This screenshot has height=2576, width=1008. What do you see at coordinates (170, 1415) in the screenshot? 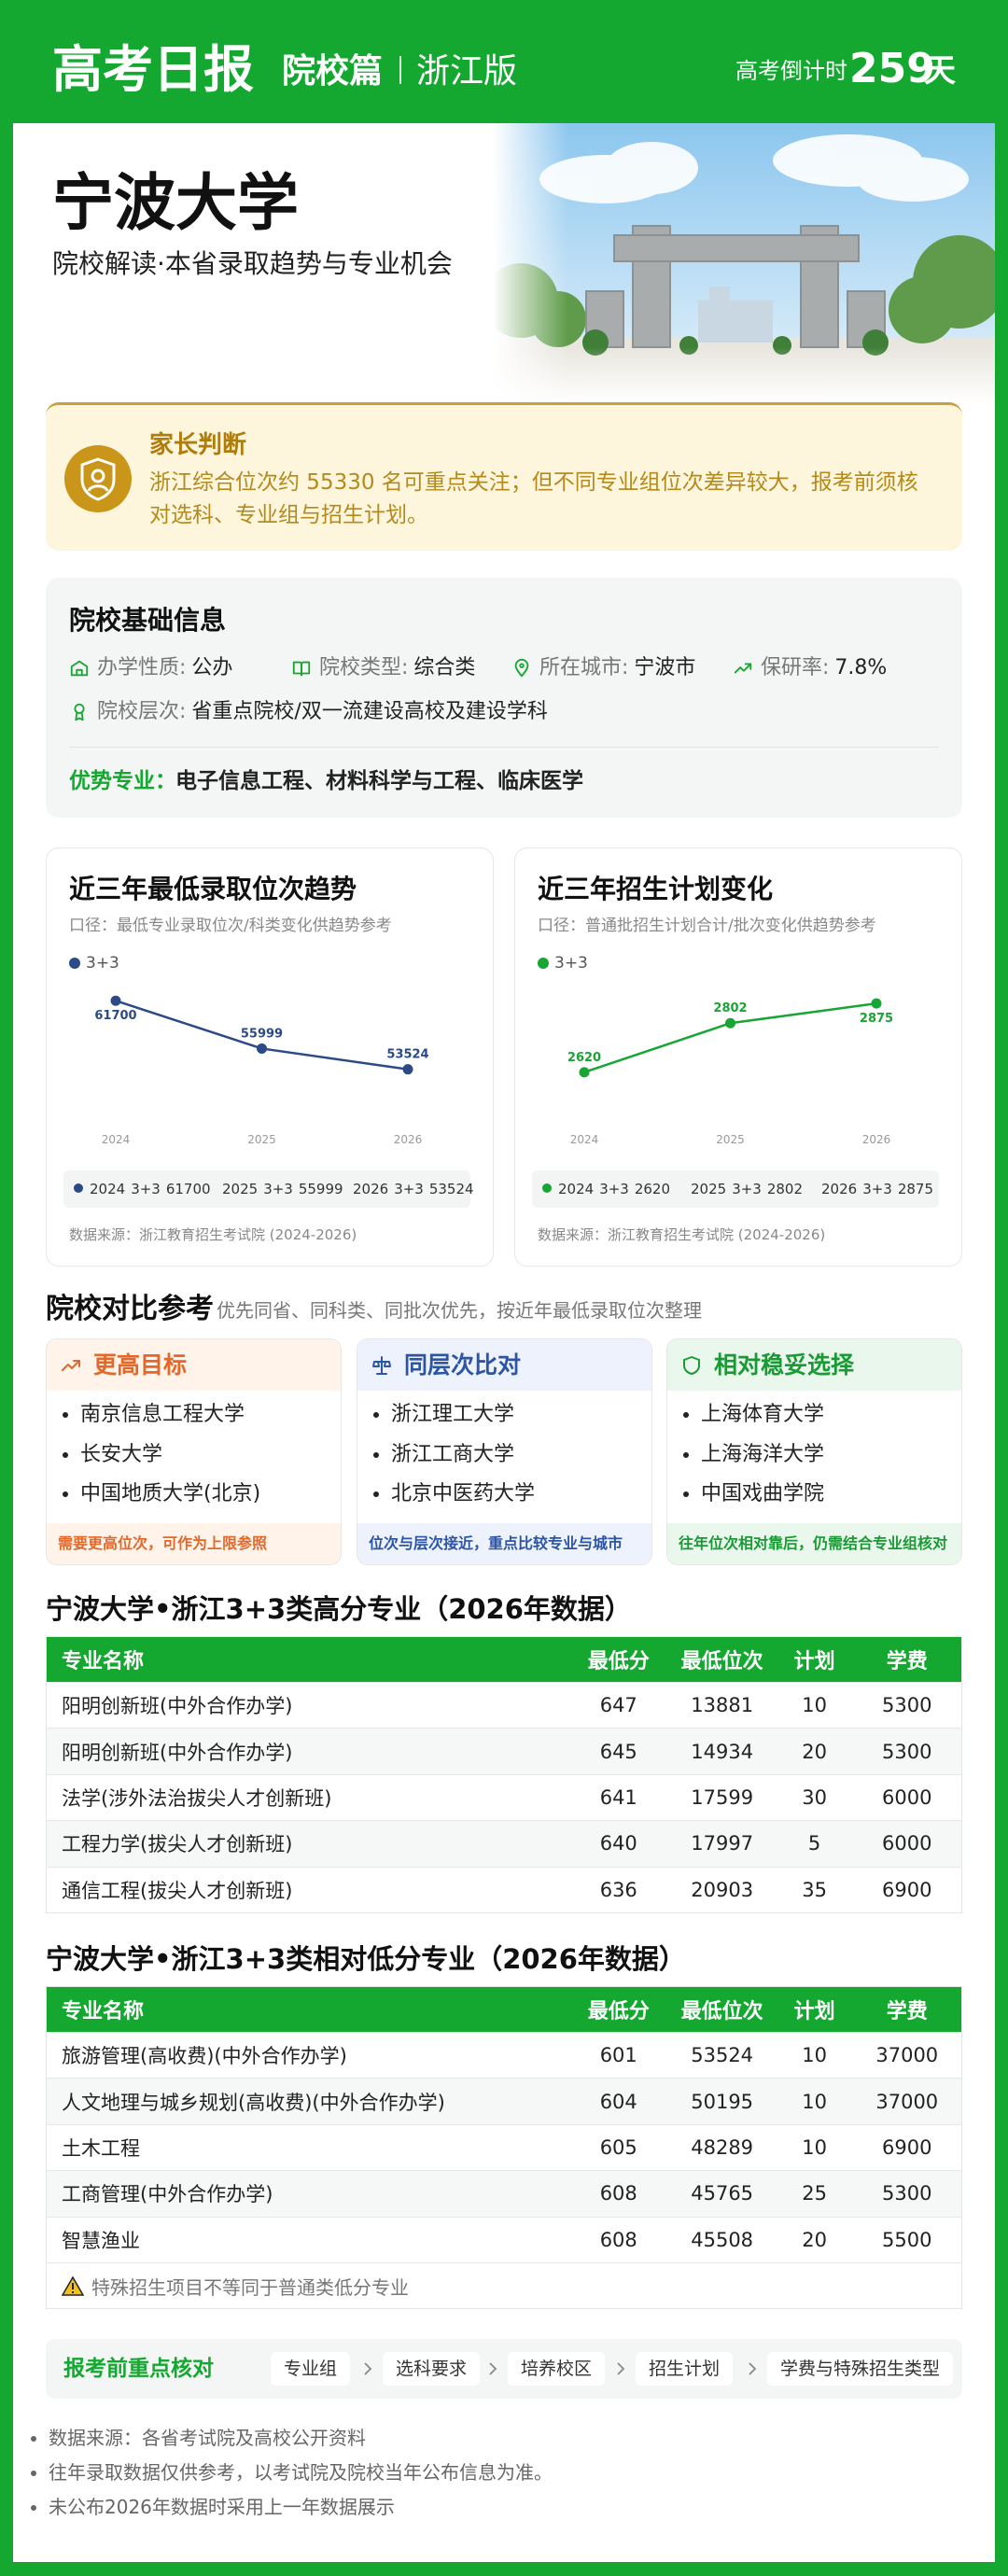
I see `school-name: 南京信息工程大学` at bounding box center [170, 1415].